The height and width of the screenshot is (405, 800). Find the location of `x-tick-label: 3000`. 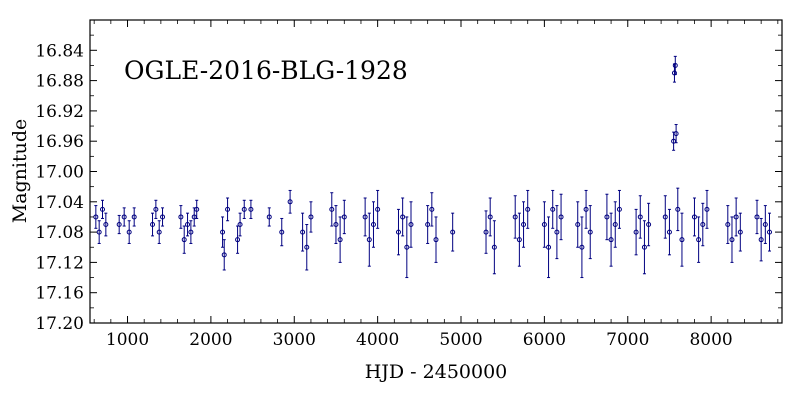

x-tick-label: 3000 is located at coordinates (294, 340).